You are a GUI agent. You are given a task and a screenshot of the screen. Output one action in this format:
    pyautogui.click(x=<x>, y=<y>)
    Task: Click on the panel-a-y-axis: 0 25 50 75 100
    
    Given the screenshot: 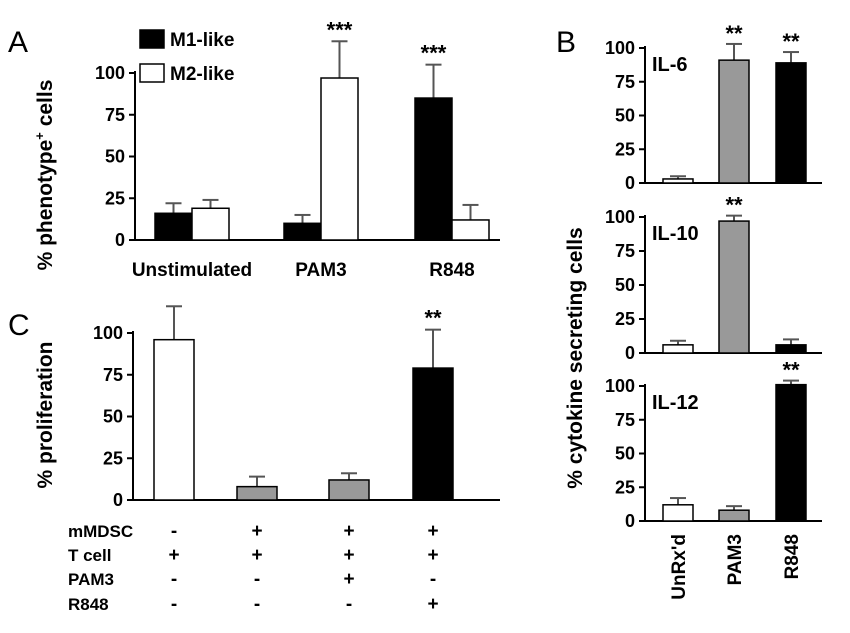 What is the action you would take?
    pyautogui.click(x=115, y=156)
    